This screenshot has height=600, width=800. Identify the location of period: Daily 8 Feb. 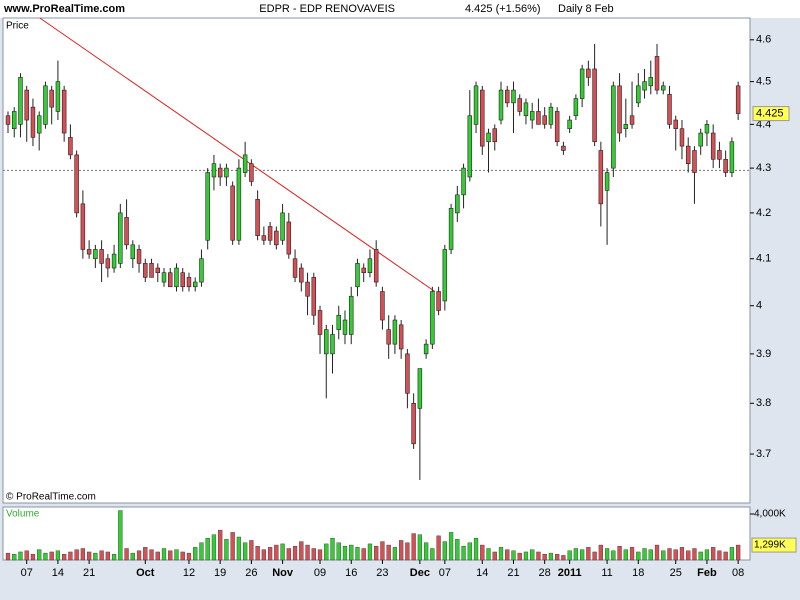
(586, 9).